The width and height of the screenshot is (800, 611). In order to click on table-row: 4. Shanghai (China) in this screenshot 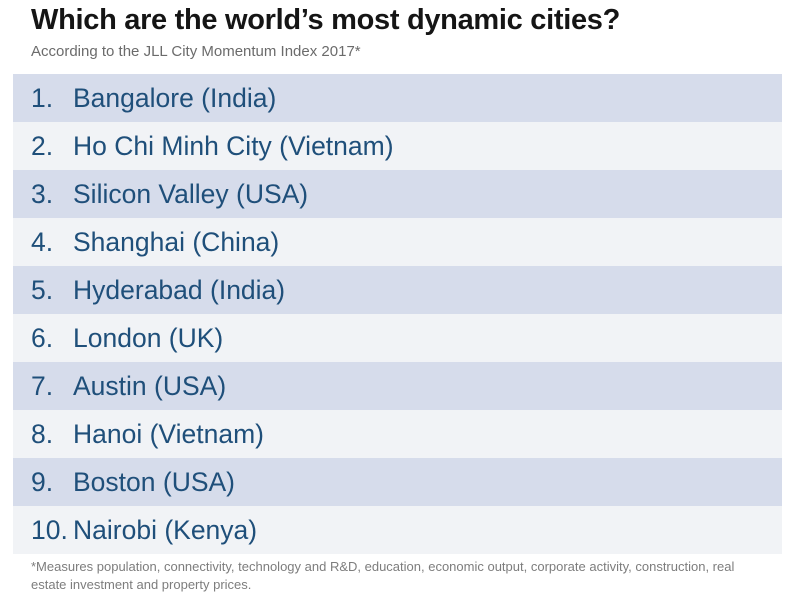, I will do `click(397, 242)`.